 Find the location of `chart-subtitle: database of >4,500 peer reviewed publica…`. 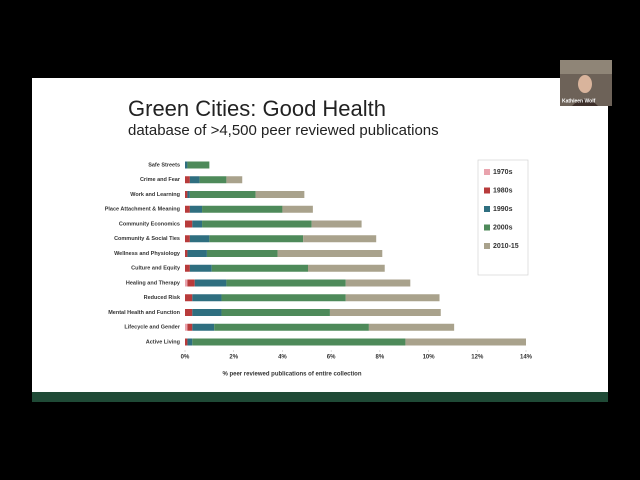

chart-subtitle: database of >4,500 peer reviewed publica… is located at coordinates (283, 130).